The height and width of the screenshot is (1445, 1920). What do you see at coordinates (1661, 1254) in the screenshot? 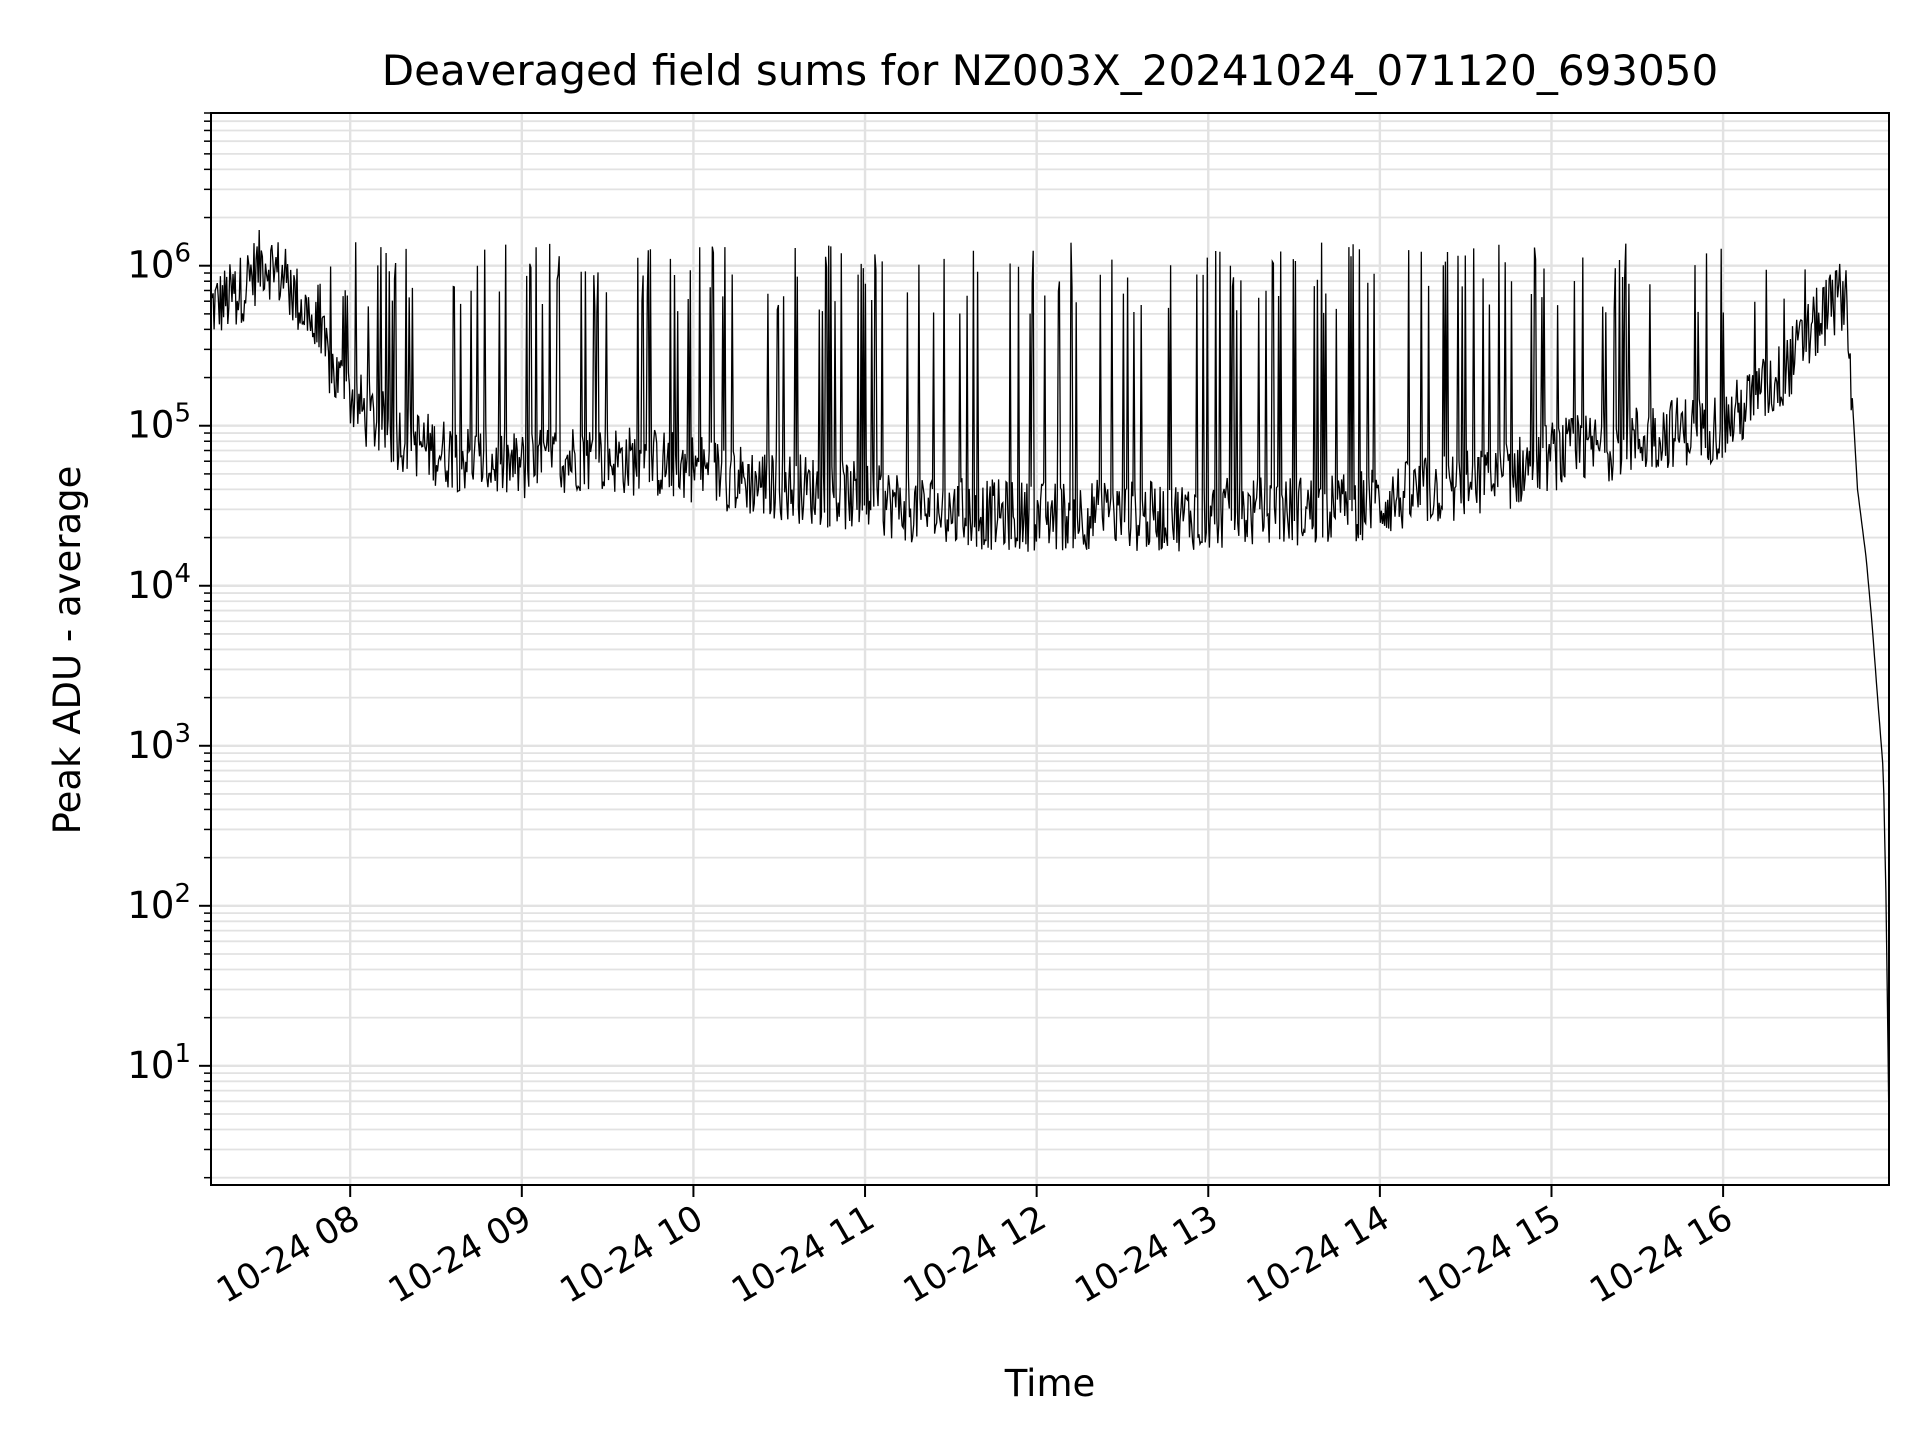
I see `x-tick-label: 10-24 16` at bounding box center [1661, 1254].